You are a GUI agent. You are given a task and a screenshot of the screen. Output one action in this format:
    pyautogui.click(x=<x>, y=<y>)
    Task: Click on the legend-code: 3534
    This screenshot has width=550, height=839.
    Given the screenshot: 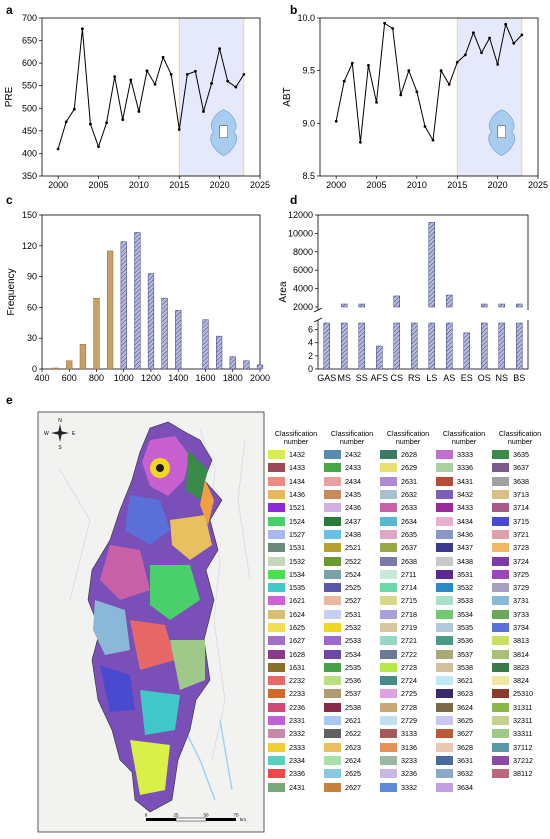 What is the action you would take?
    pyautogui.click(x=465, y=614)
    